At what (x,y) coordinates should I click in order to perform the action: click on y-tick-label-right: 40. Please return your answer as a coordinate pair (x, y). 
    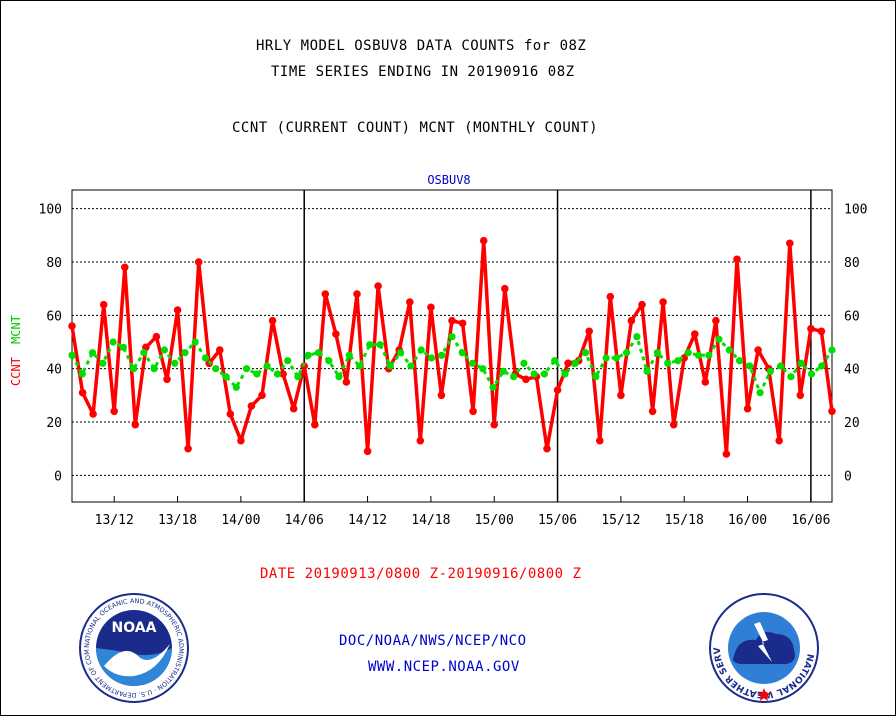
    Looking at the image, I should click on (852, 370).